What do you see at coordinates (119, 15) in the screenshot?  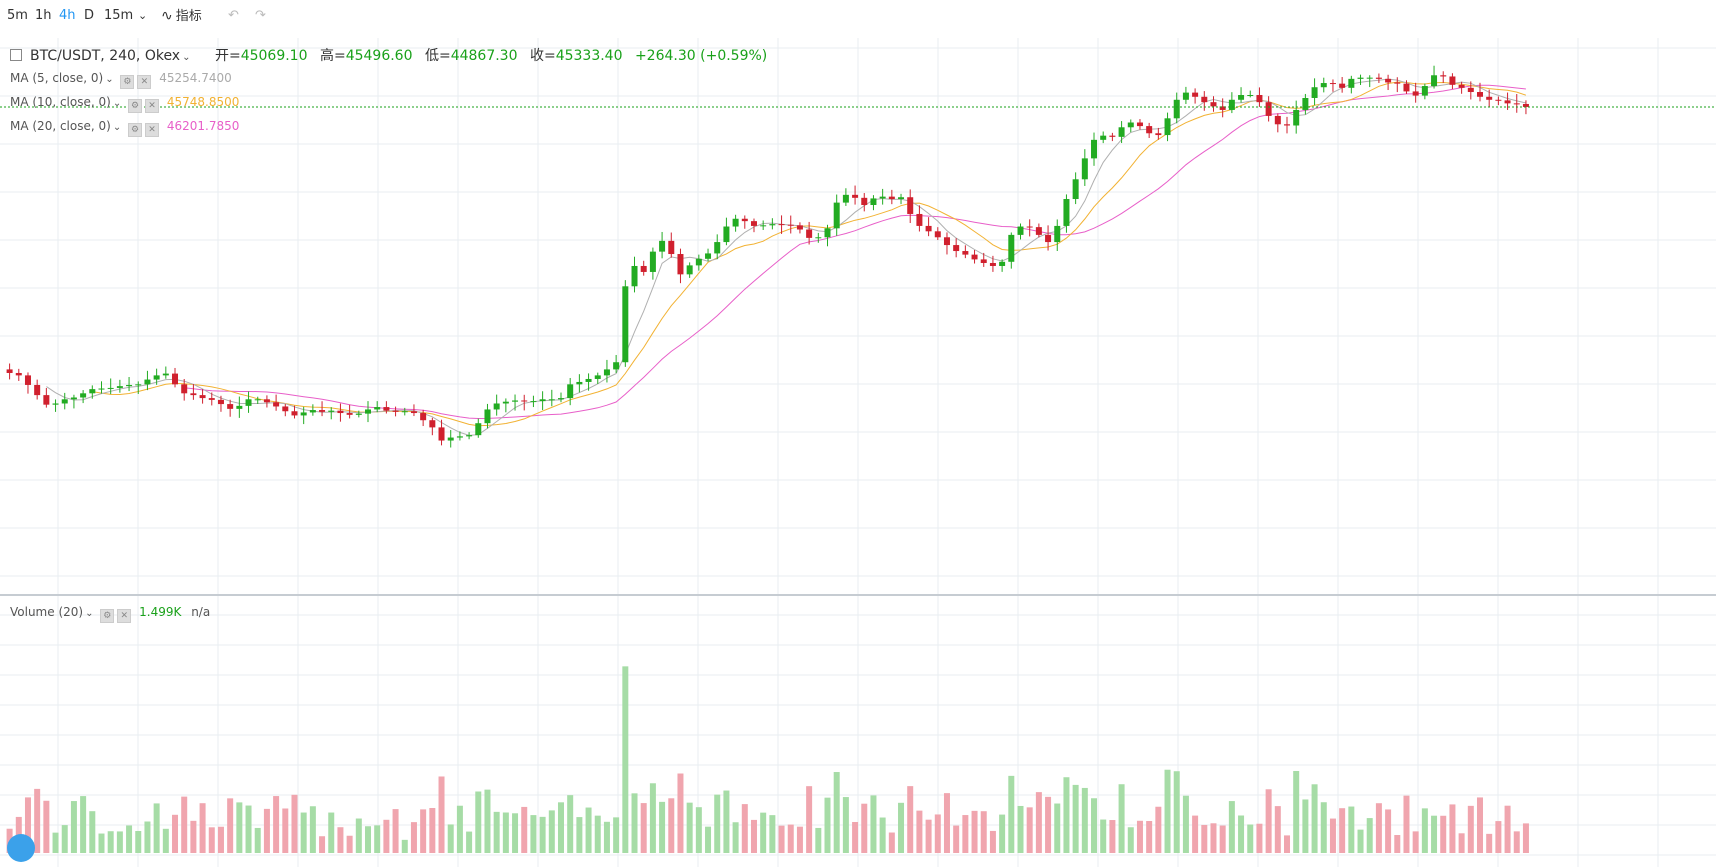 I see `interval-15m-button: 15m` at bounding box center [119, 15].